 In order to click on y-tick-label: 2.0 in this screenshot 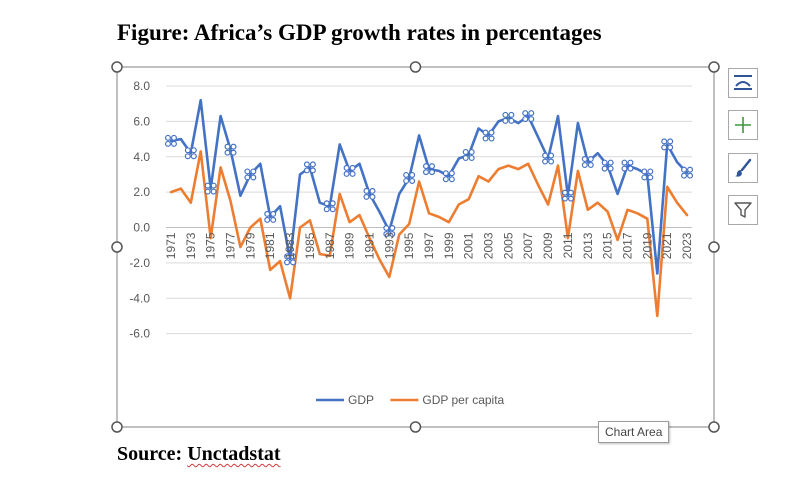, I will do `click(141, 192)`.